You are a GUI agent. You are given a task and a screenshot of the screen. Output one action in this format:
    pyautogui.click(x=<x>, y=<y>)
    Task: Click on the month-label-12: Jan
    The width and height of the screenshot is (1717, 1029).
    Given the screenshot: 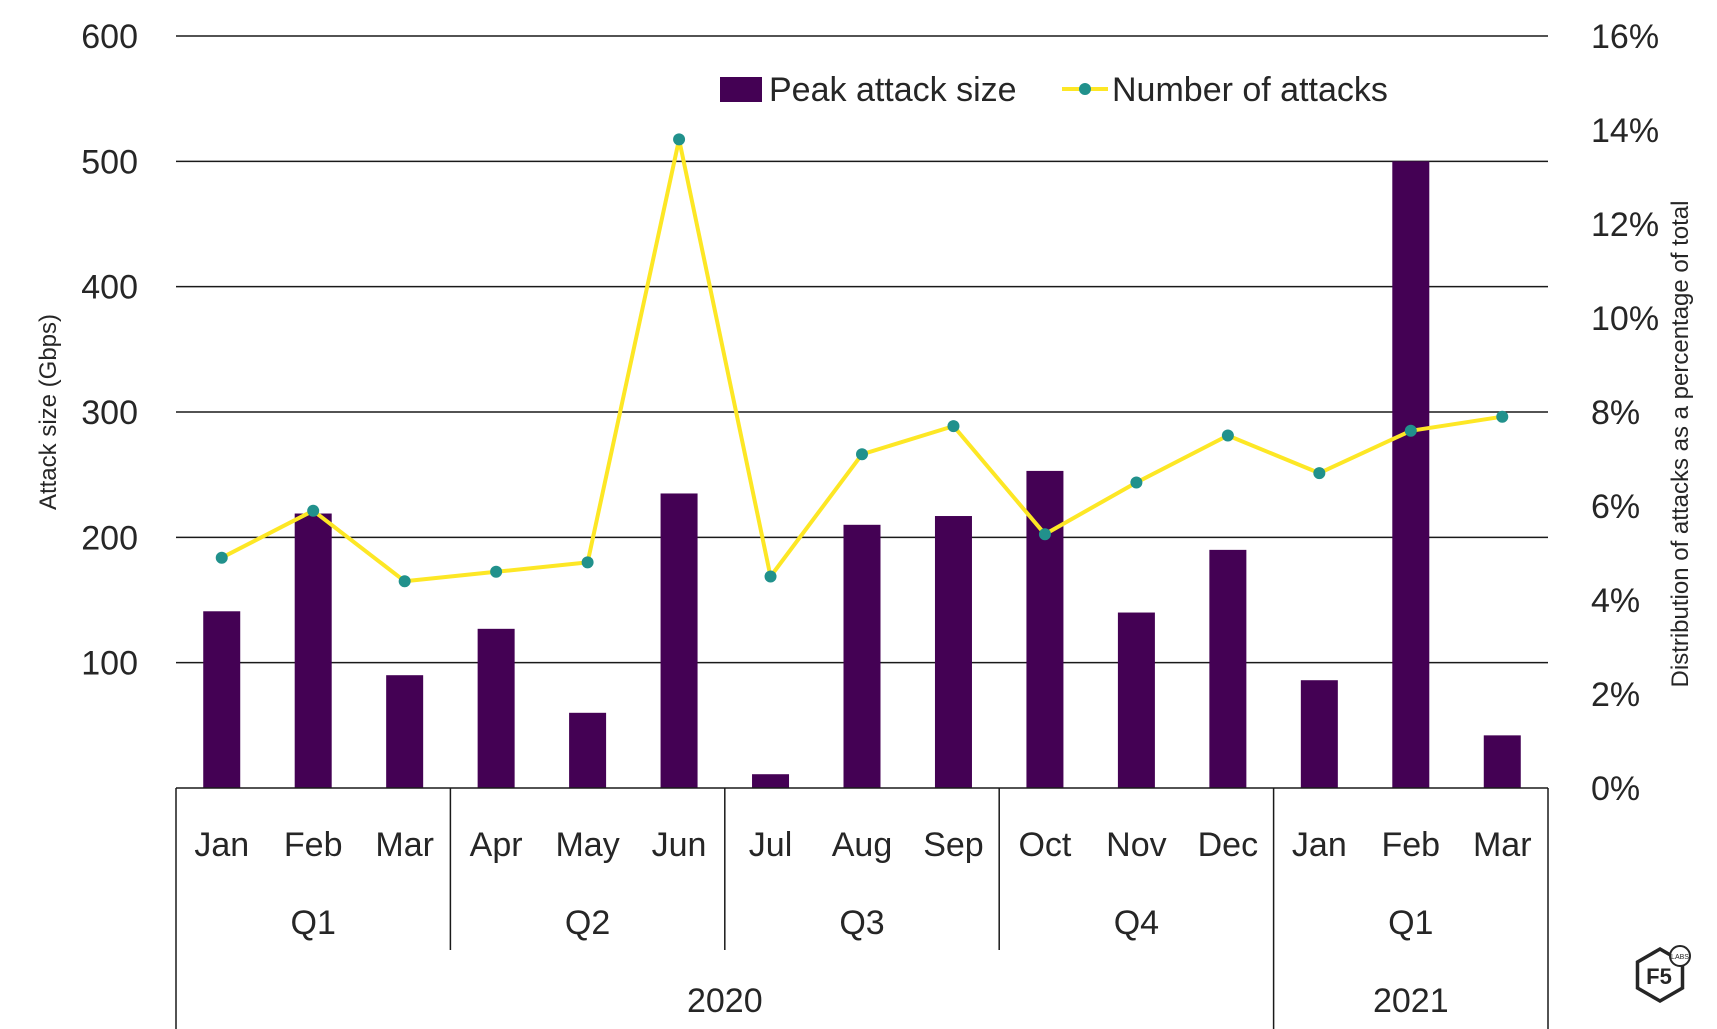 What is the action you would take?
    pyautogui.click(x=1319, y=845)
    